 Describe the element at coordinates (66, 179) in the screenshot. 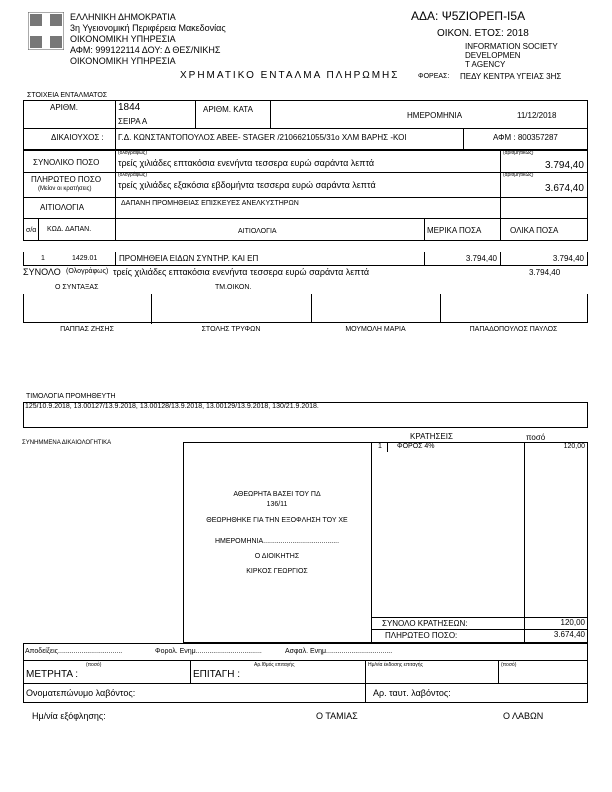

I see `payable-label: ΠΛΗΡΩΤΕΟ ΠΟΣΟ` at that location.